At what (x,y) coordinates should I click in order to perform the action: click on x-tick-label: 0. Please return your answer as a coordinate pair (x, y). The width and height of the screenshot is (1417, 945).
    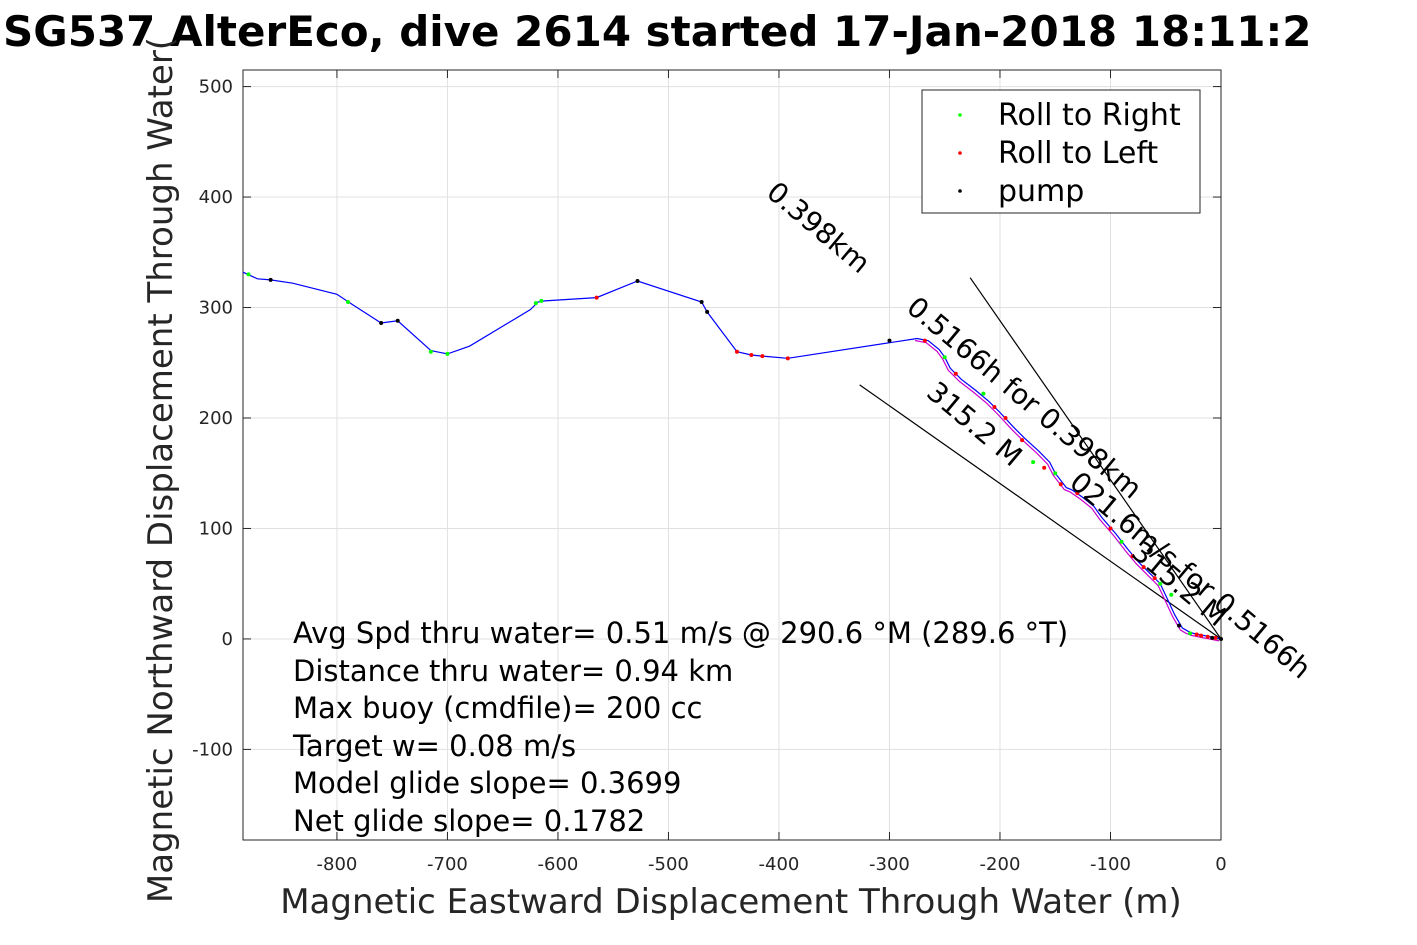
    Looking at the image, I should click on (1220, 864).